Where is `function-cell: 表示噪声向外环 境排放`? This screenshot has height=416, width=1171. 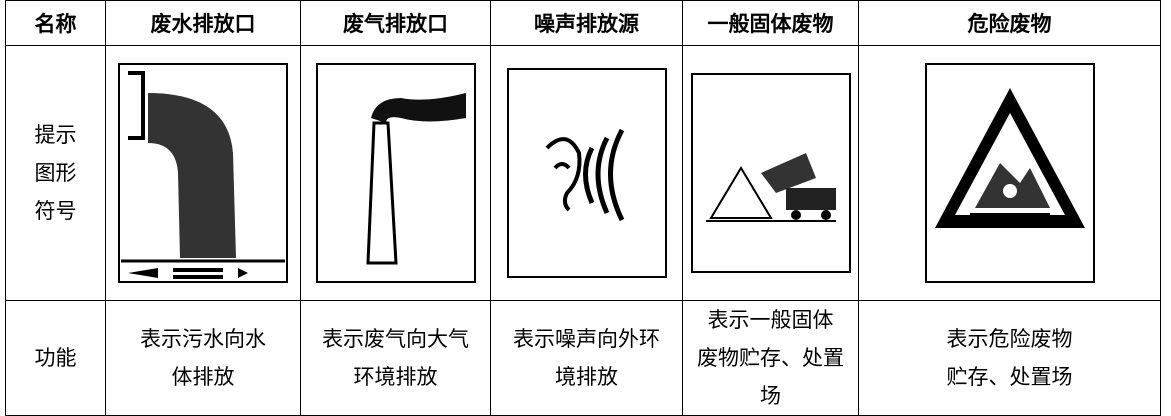
function-cell: 表示噪声向外环 境排放 is located at coordinates (586, 358).